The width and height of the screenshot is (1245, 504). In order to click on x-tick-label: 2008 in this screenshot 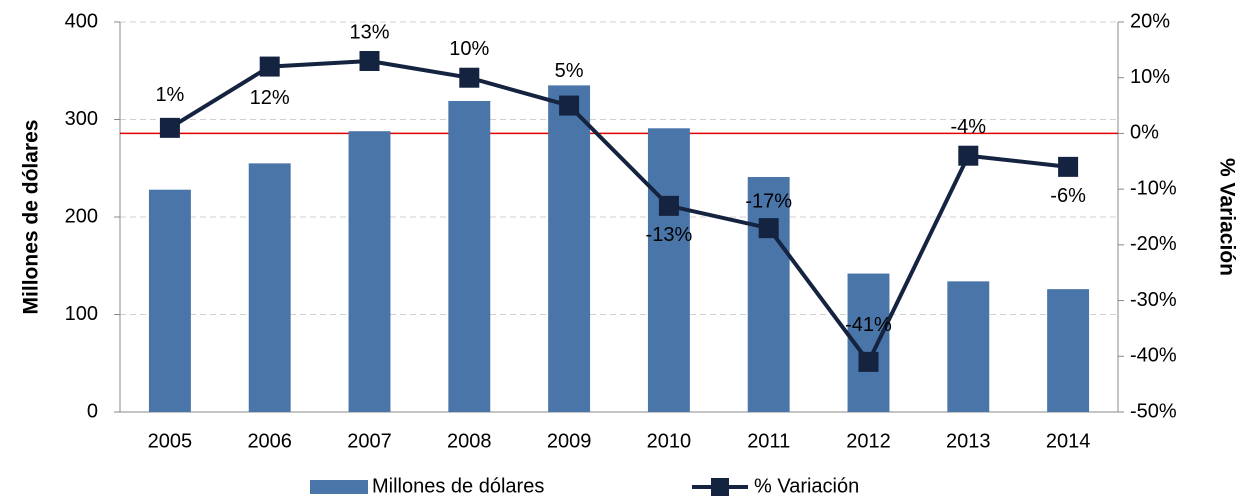, I will do `click(469, 441)`.